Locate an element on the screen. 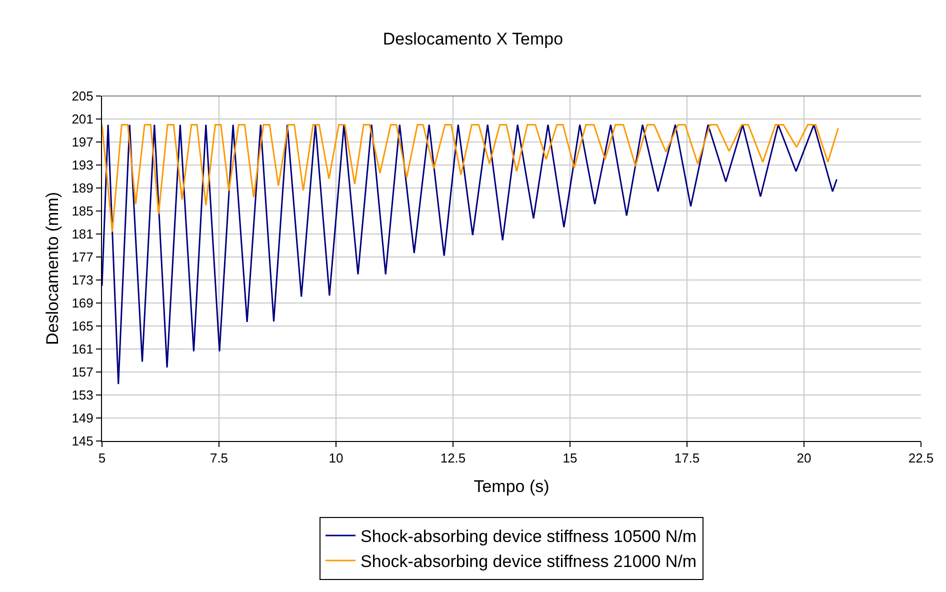 The width and height of the screenshot is (946, 592). y-tick-label: 201 is located at coordinates (83, 119).